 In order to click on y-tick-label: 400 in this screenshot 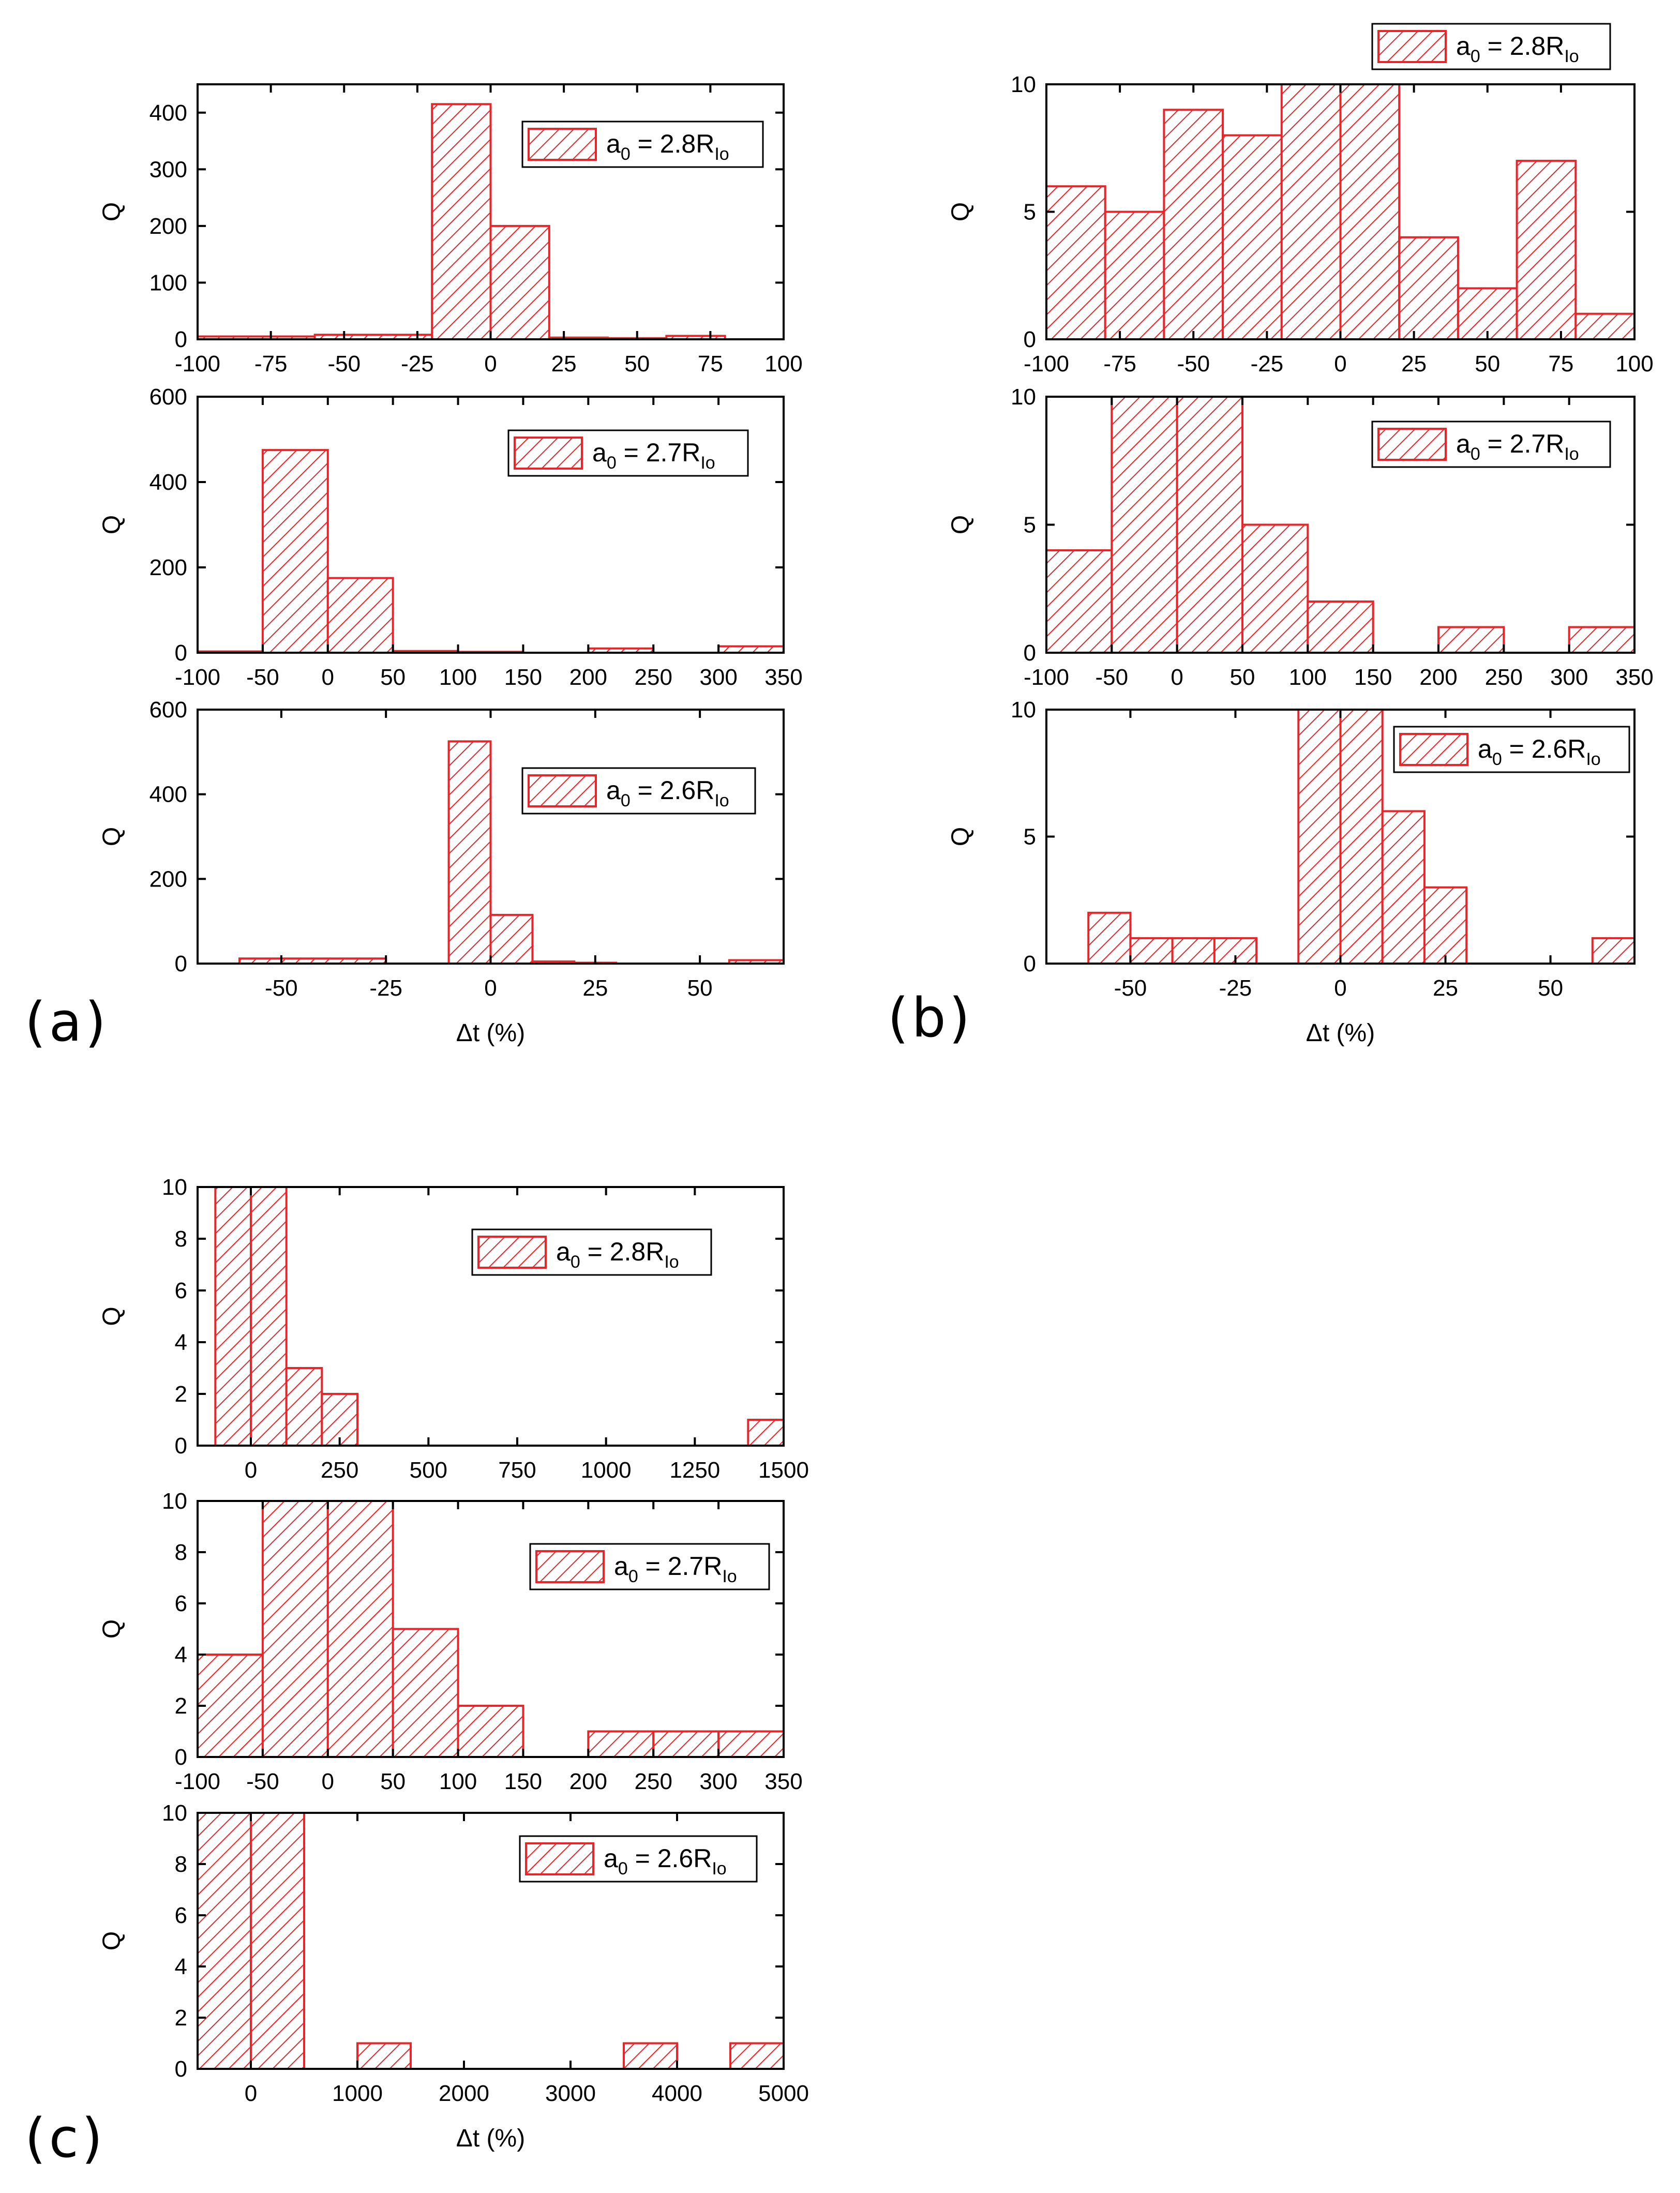, I will do `click(168, 482)`.